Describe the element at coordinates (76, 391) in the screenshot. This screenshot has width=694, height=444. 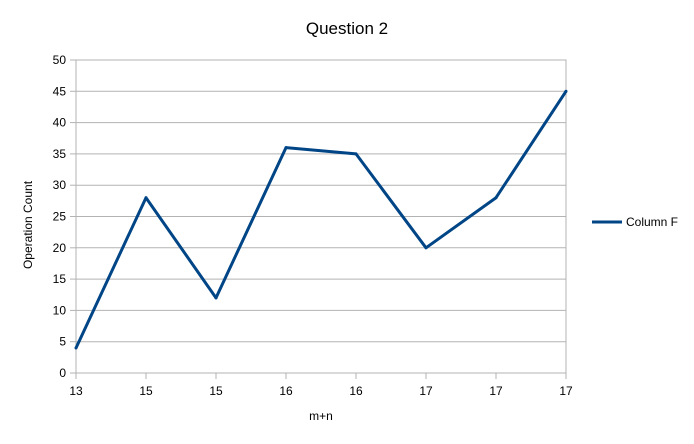
I see `x-tick-label: 13` at that location.